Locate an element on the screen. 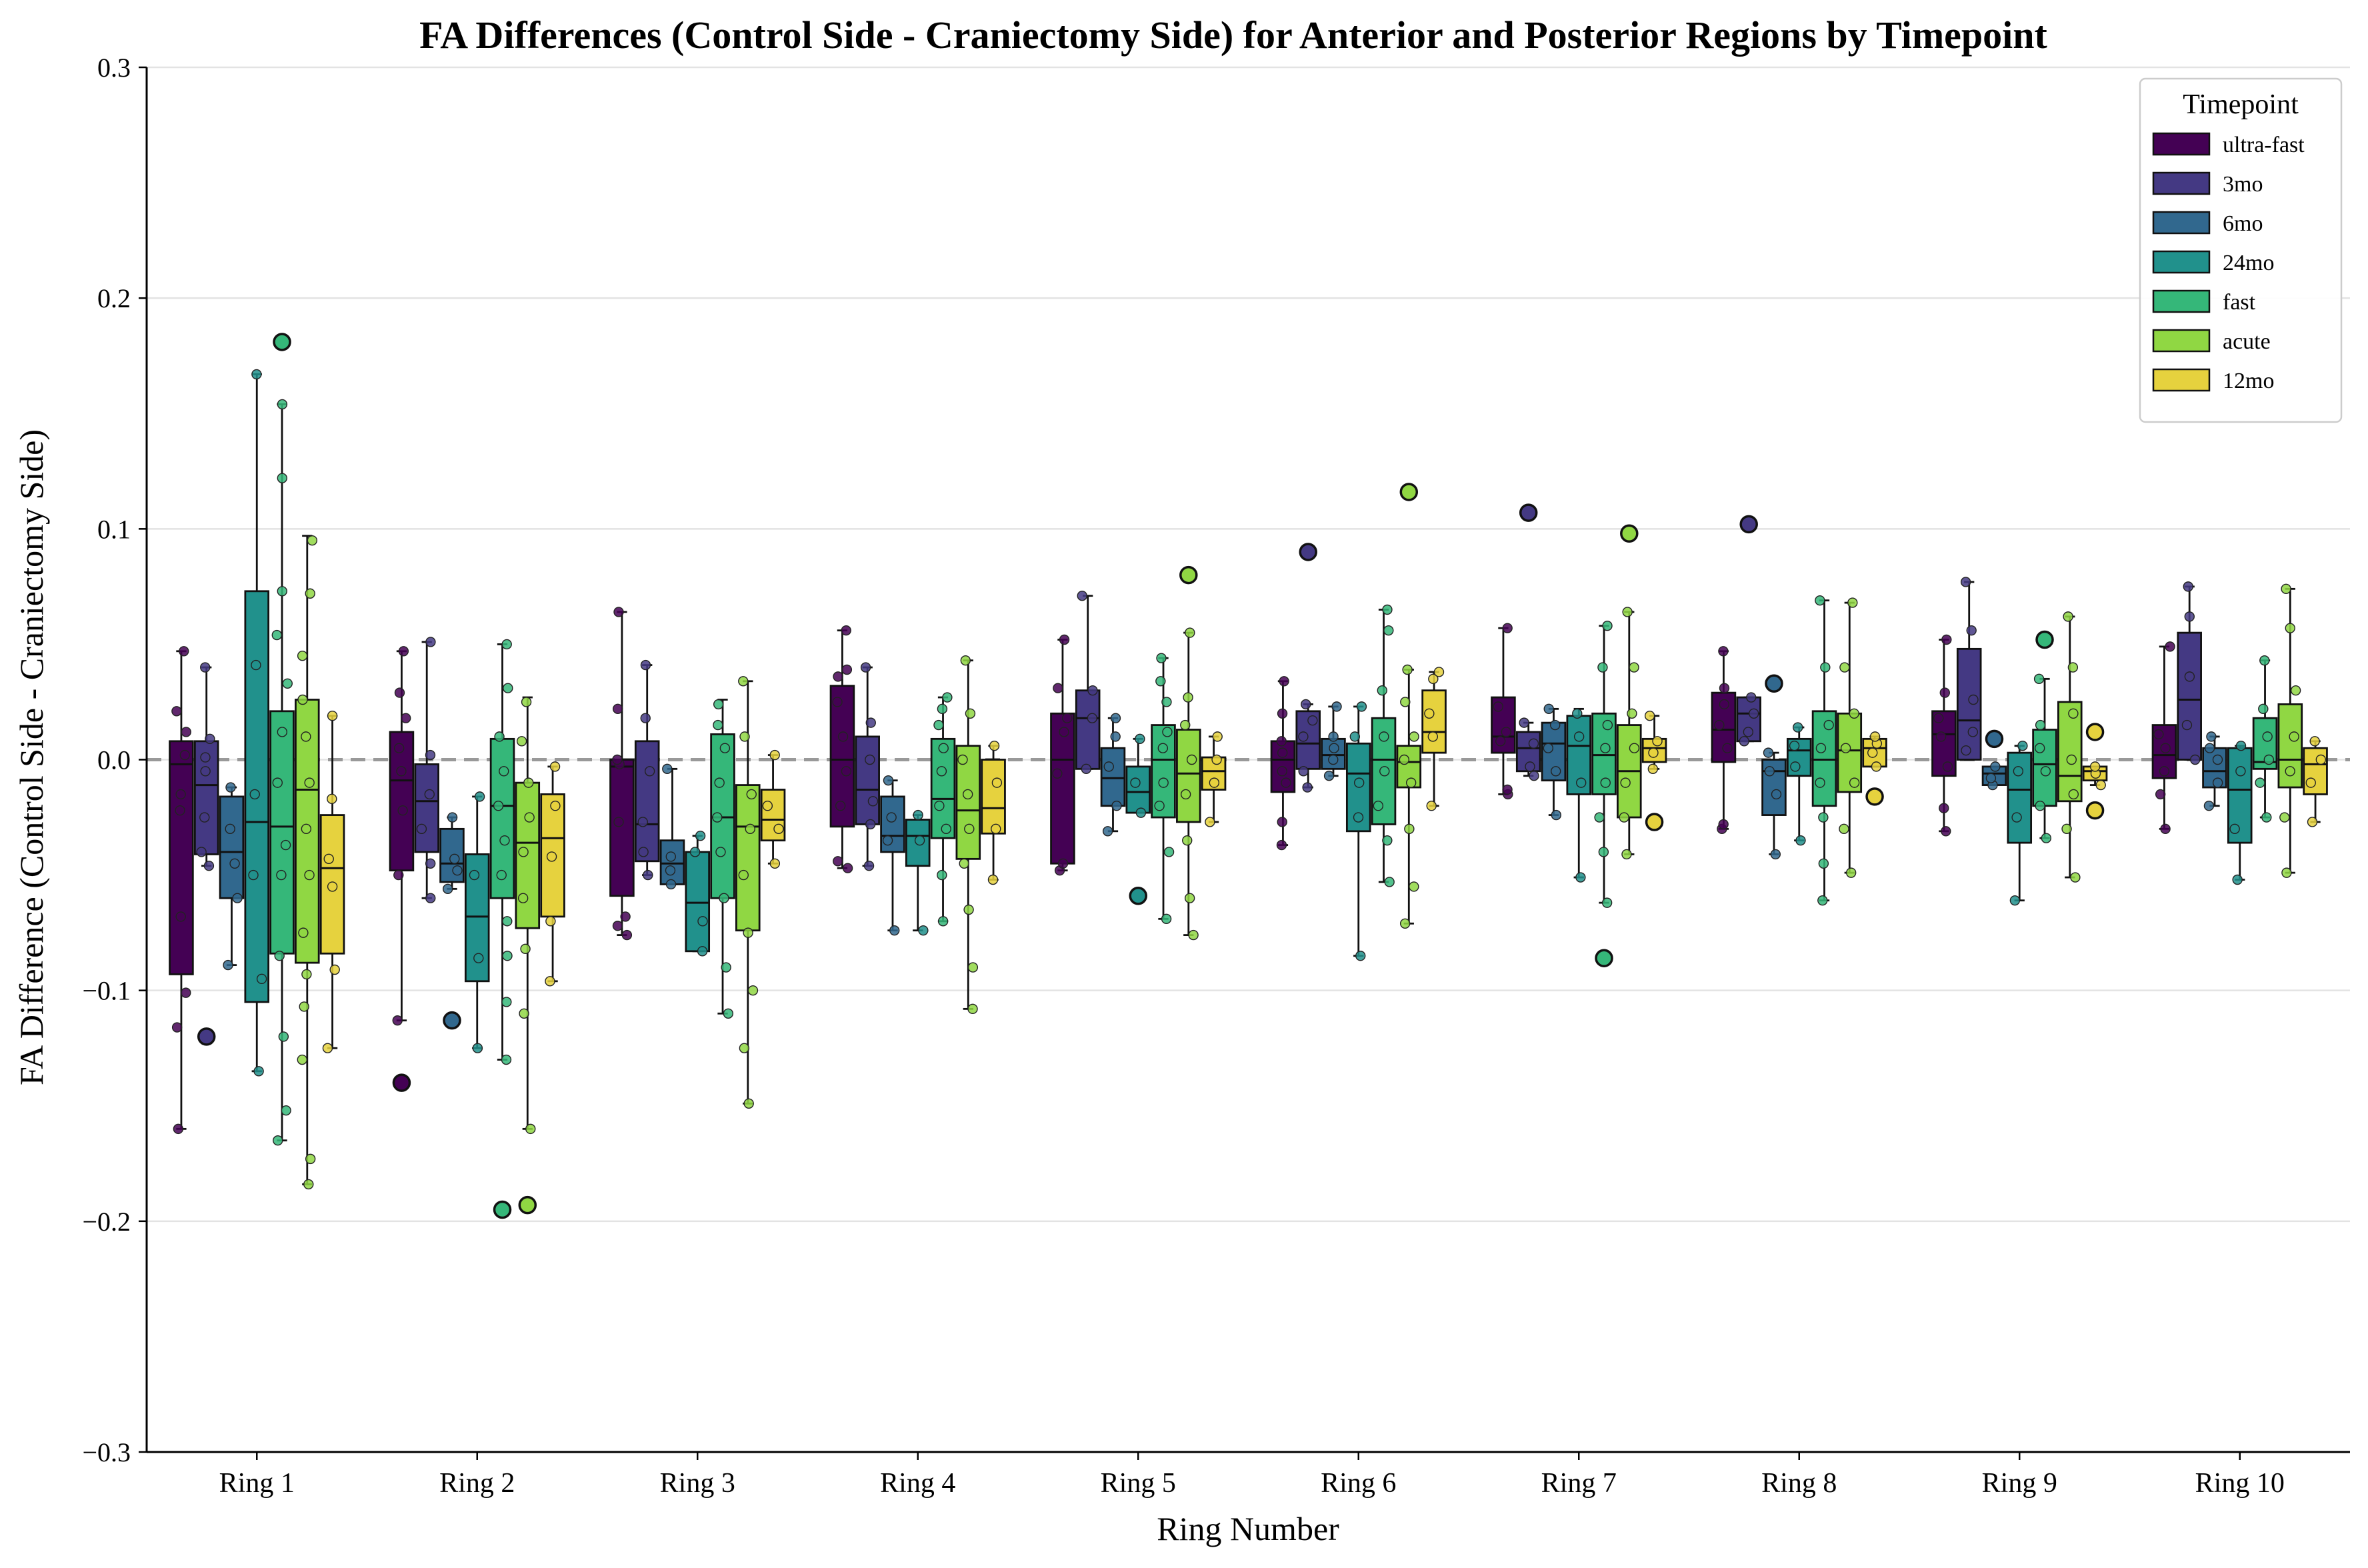  legend-label-ultra-fast: ultra-fast is located at coordinates (2264, 145).